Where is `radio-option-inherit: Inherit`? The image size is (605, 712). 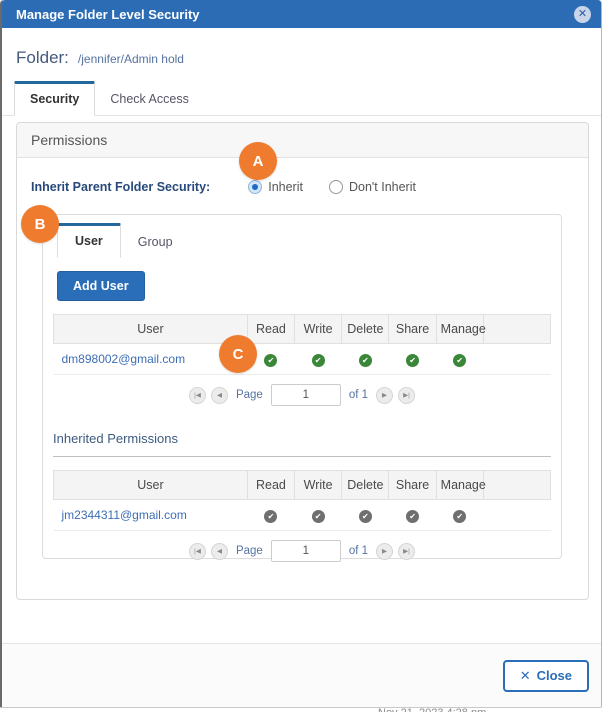
radio-option-inherit: Inherit is located at coordinates (275, 187).